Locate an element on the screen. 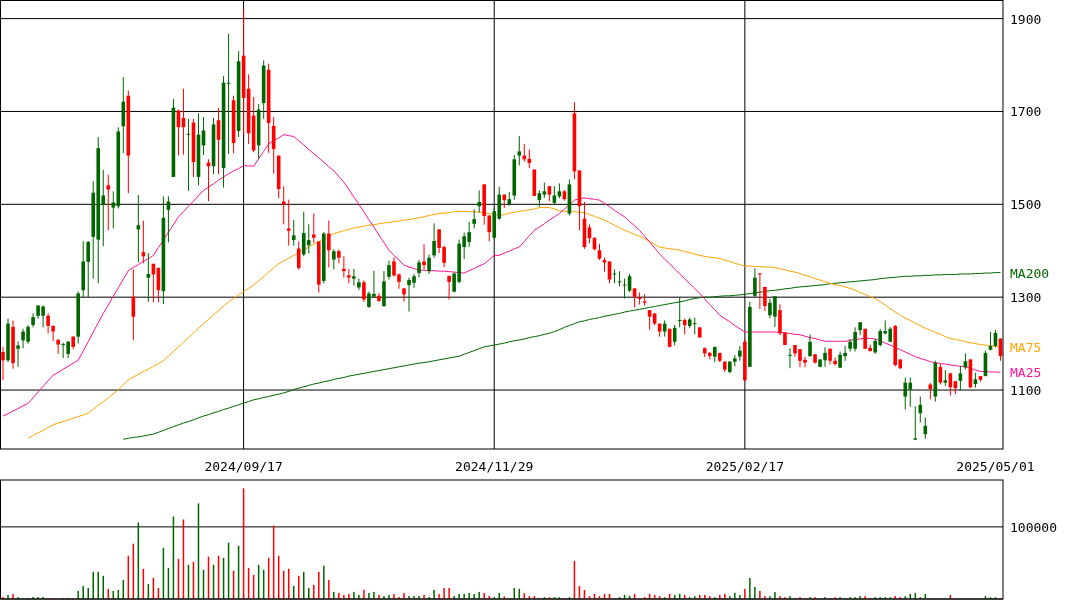  series-label: MA75 is located at coordinates (1026, 348).